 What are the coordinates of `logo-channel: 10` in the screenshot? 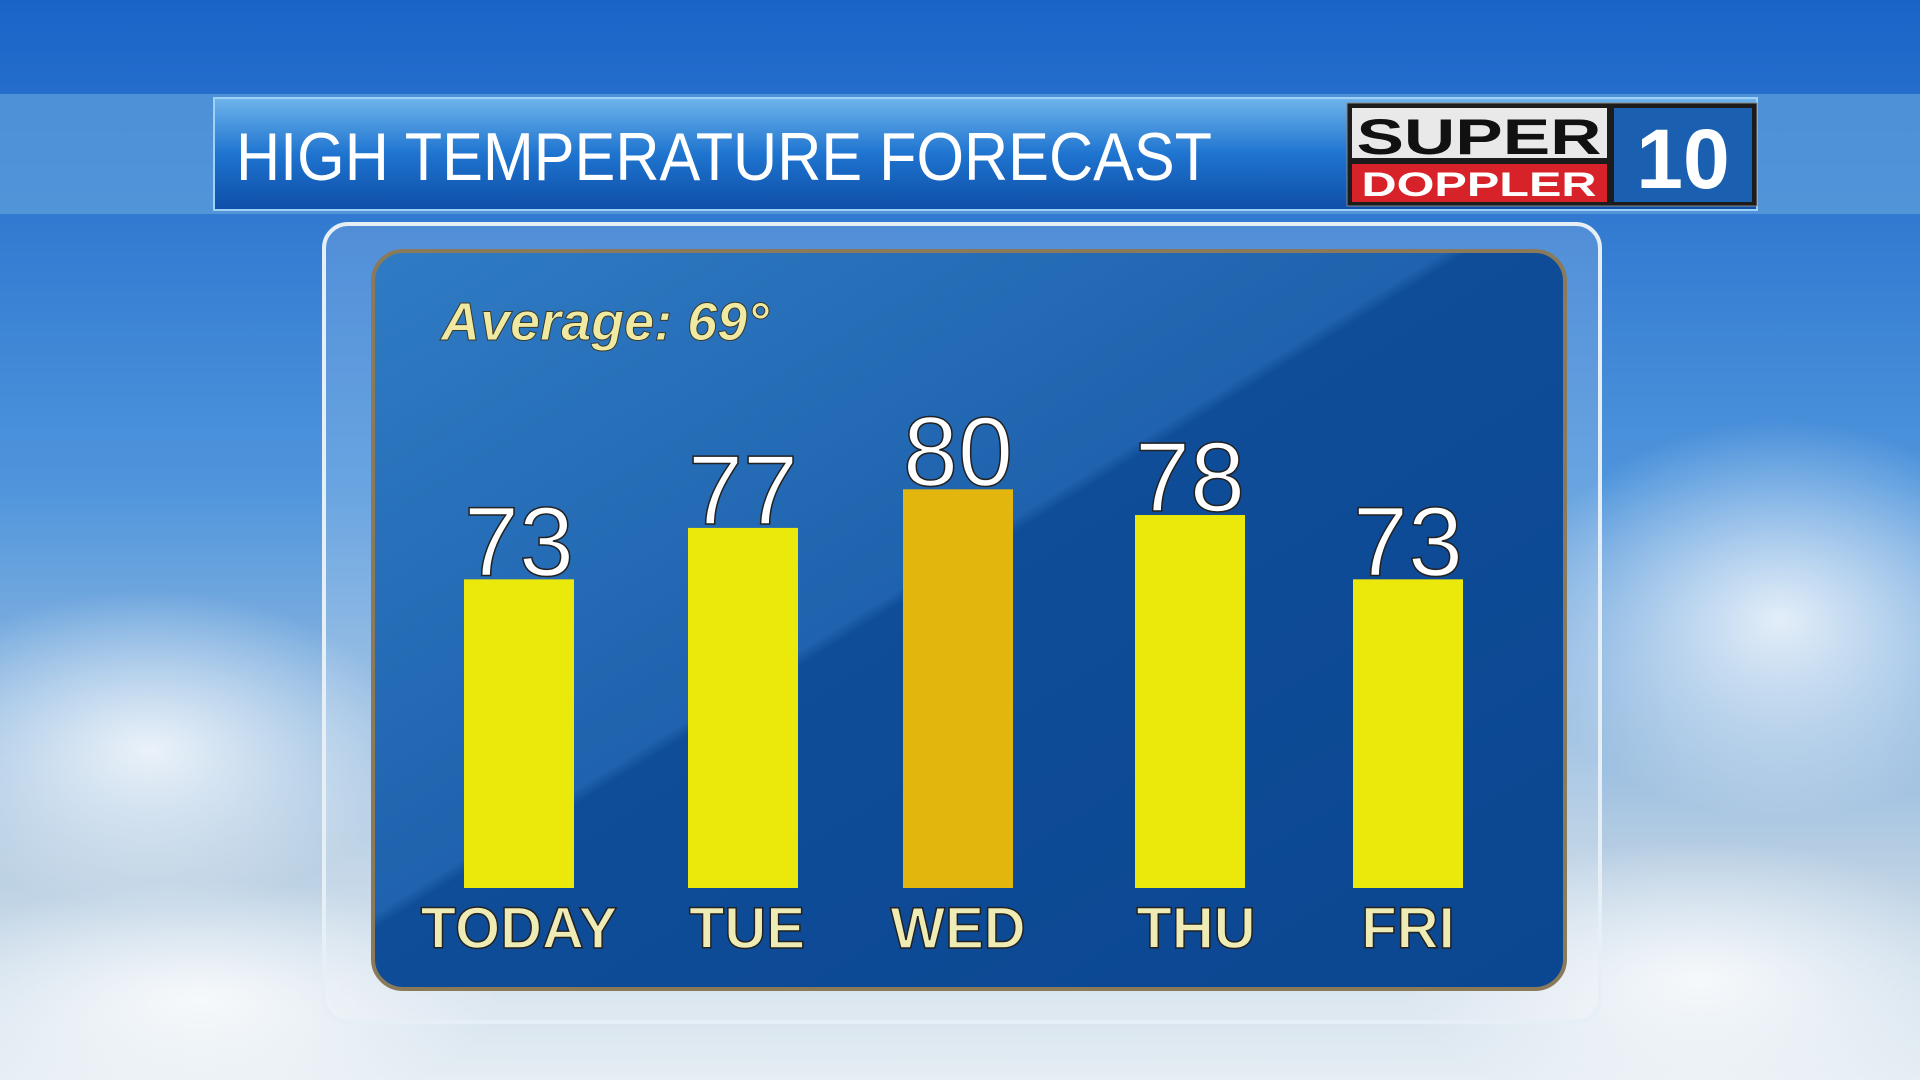 It's located at (1682, 159).